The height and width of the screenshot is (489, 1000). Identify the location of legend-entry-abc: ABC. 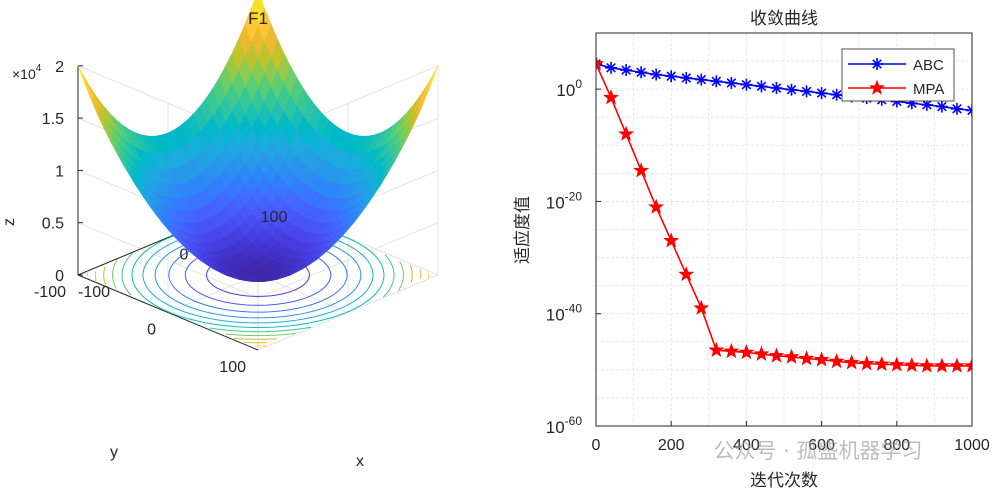
(896, 65).